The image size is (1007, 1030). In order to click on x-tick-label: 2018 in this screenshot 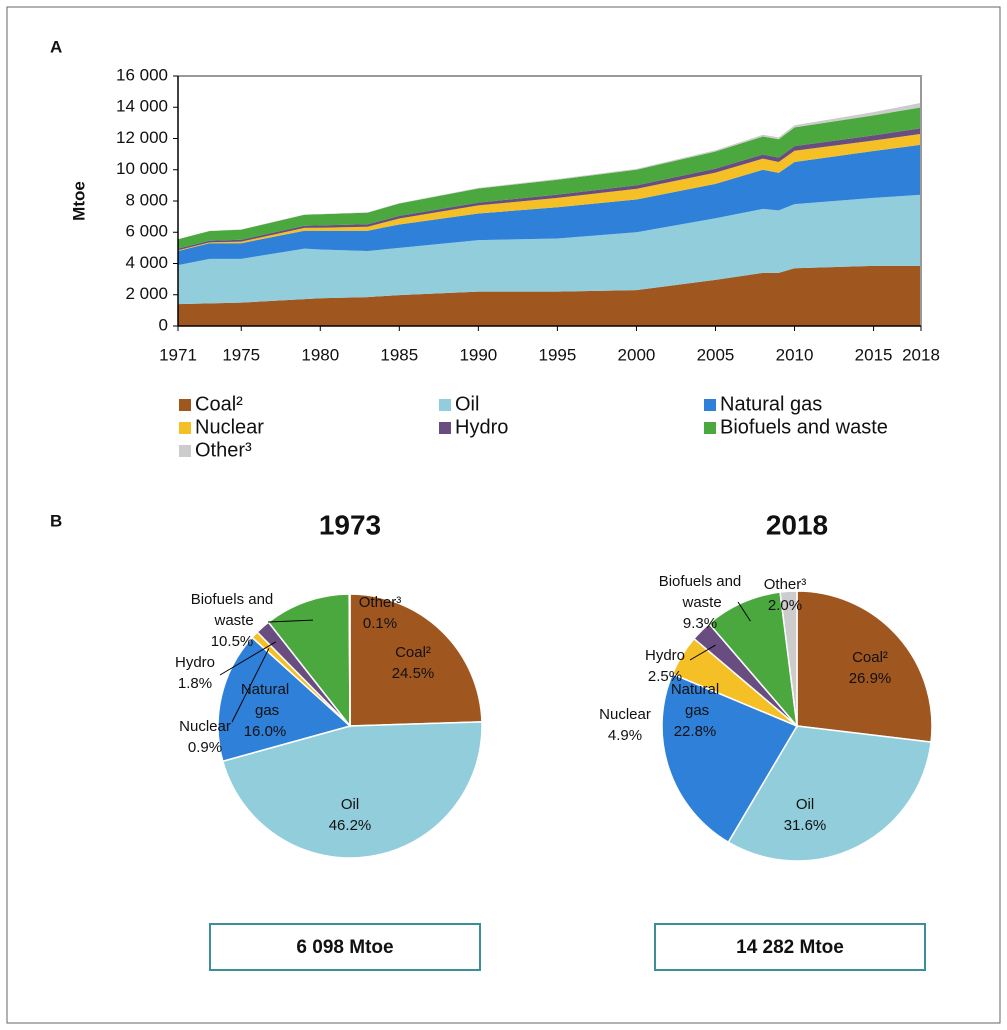, I will do `click(921, 354)`.